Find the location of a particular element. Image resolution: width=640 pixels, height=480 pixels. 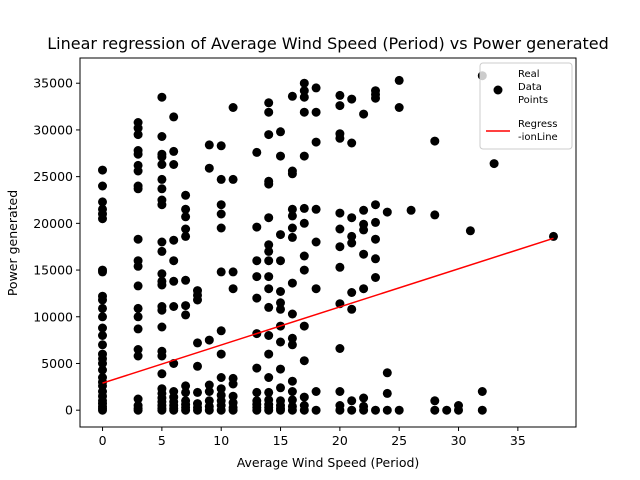

y-axis-ticks: 0 5000 10000 15000 20000 25000 30000 35000 is located at coordinates (56, 247).